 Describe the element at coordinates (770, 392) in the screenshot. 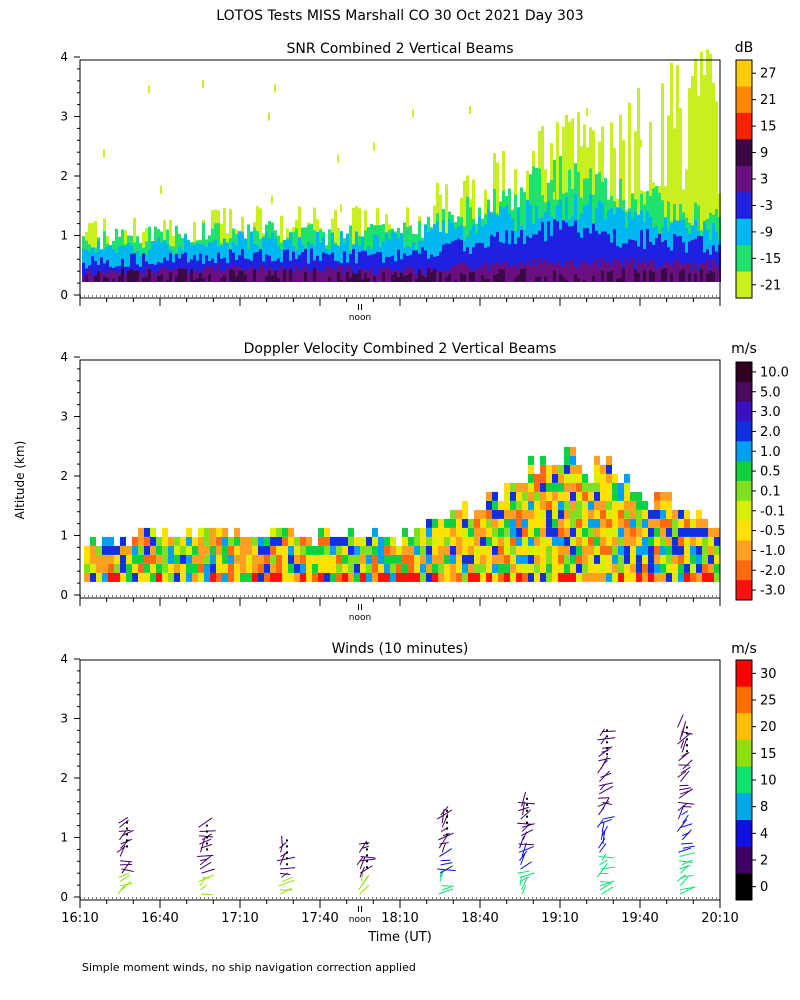

I see `colorbar-tick-label: 5.0` at that location.